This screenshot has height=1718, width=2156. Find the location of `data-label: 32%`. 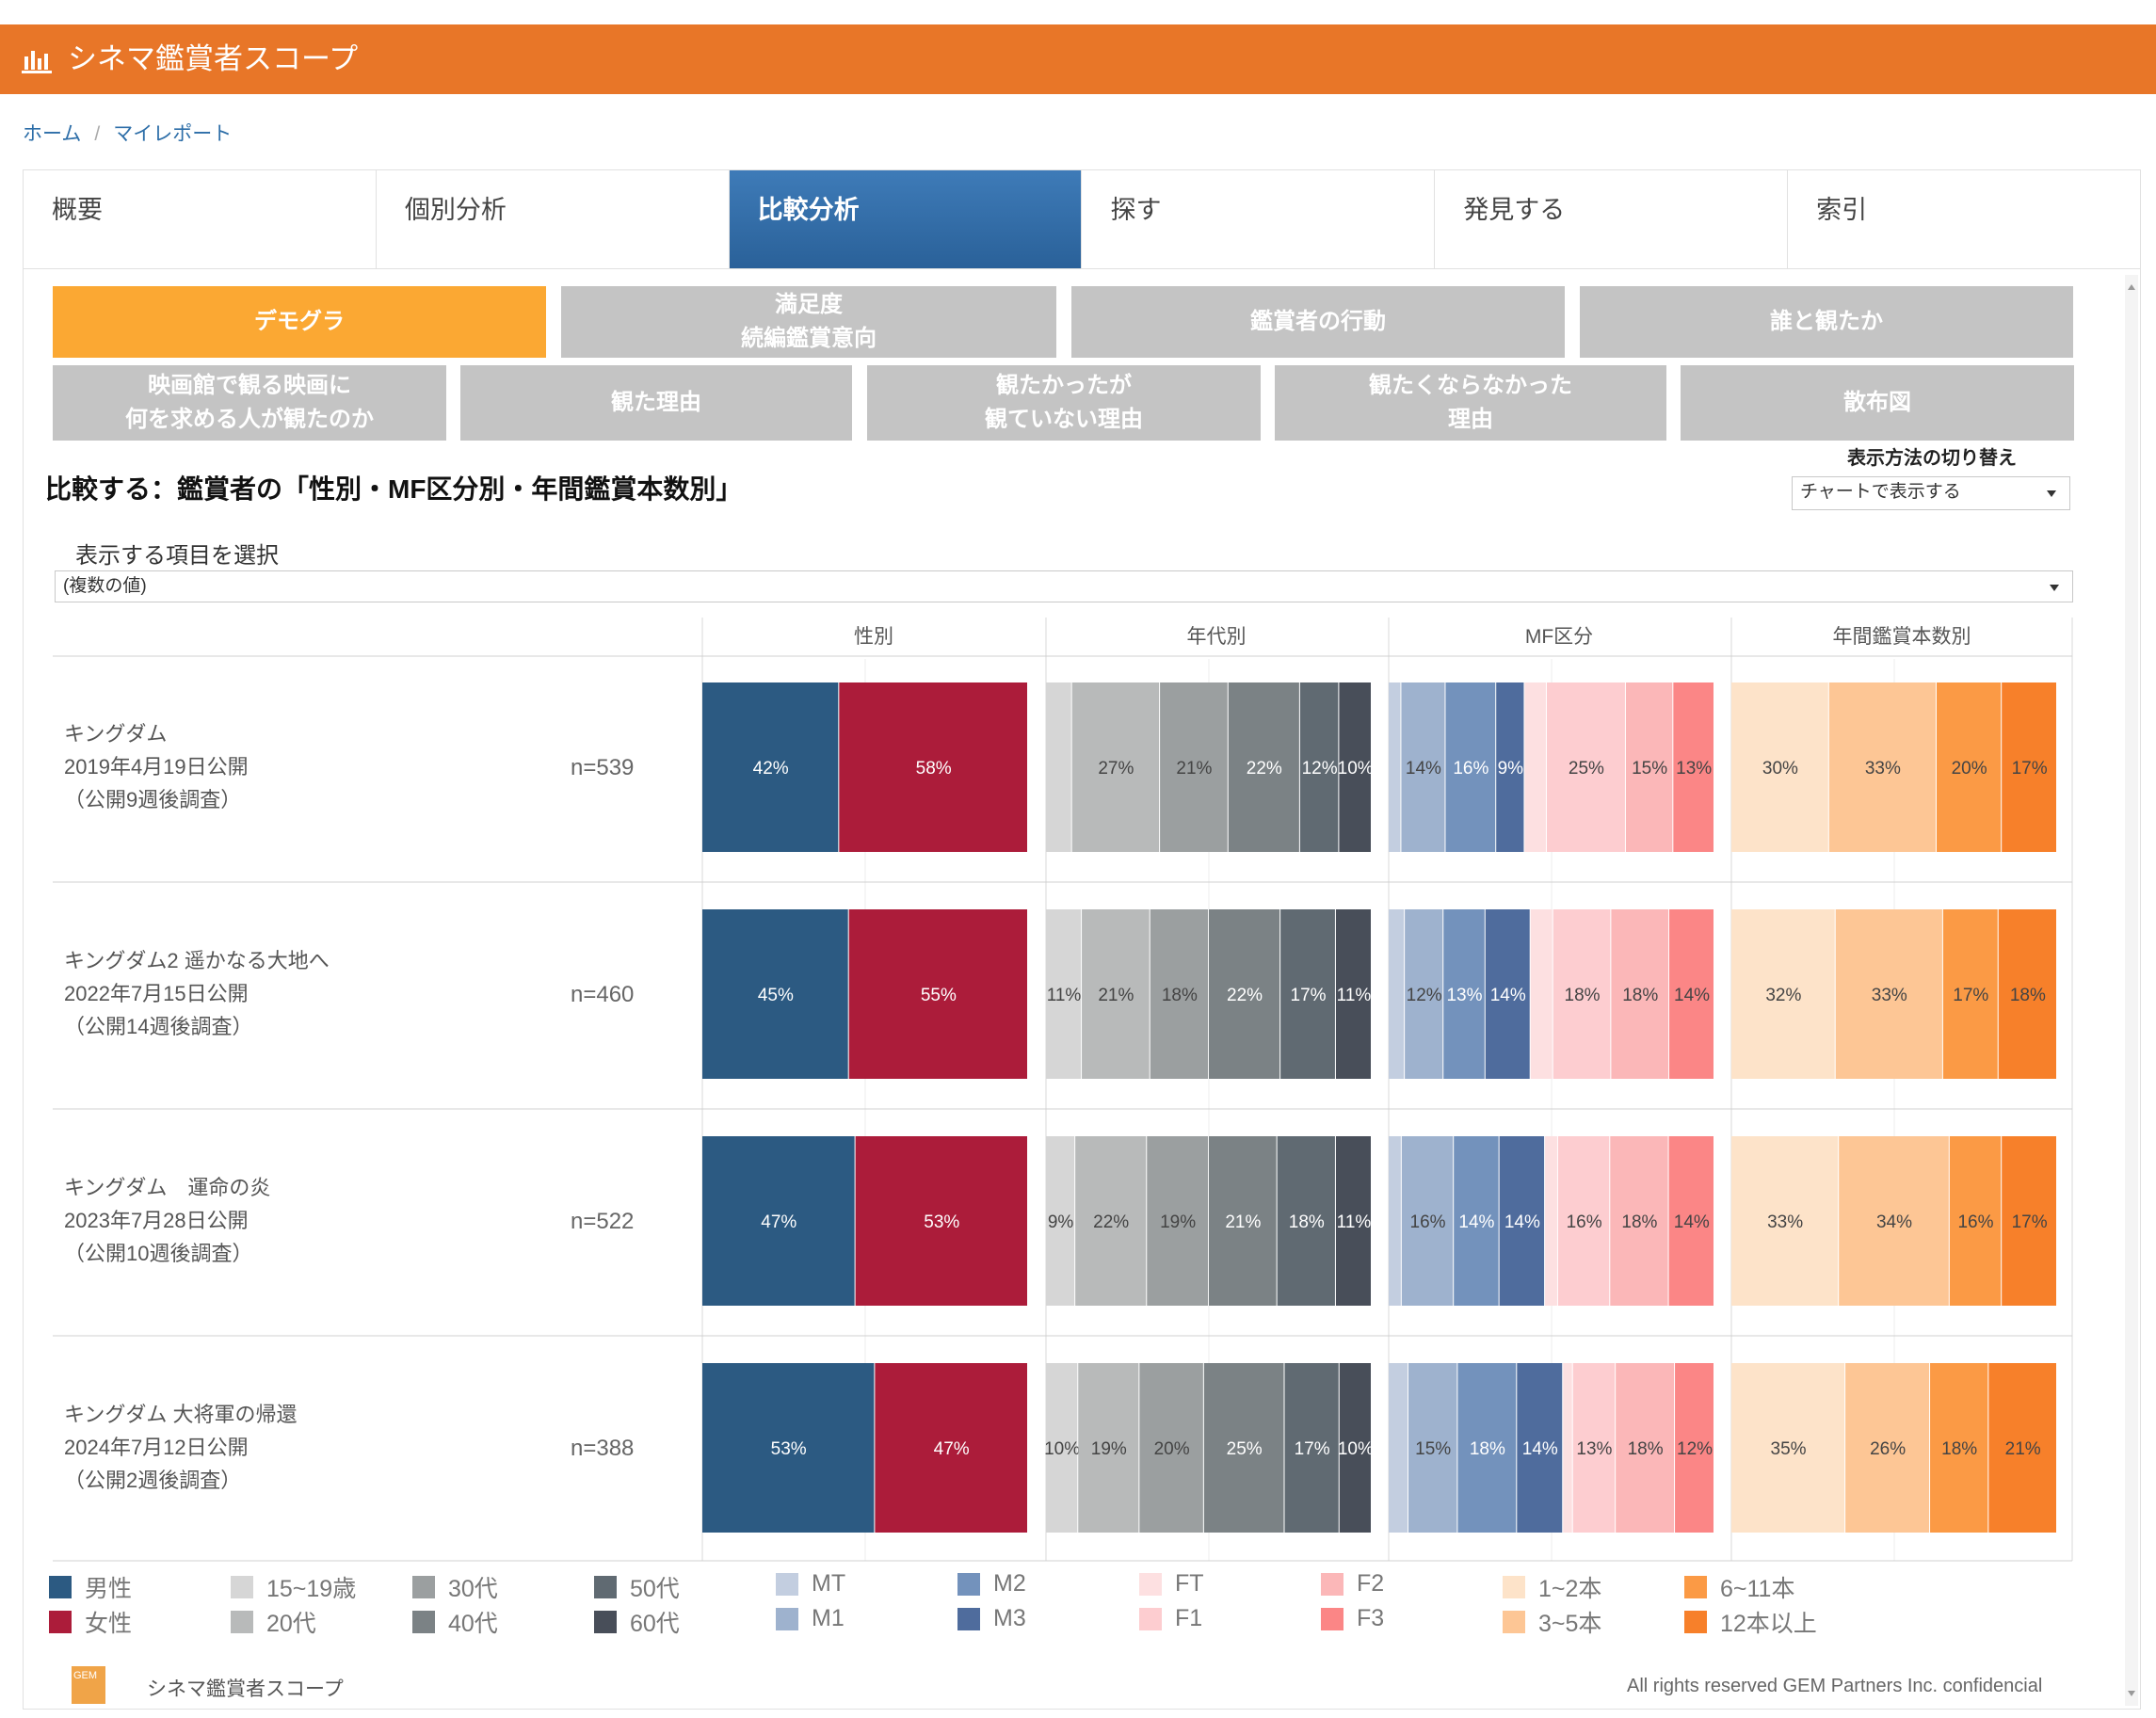

data-label: 32% is located at coordinates (1783, 996).